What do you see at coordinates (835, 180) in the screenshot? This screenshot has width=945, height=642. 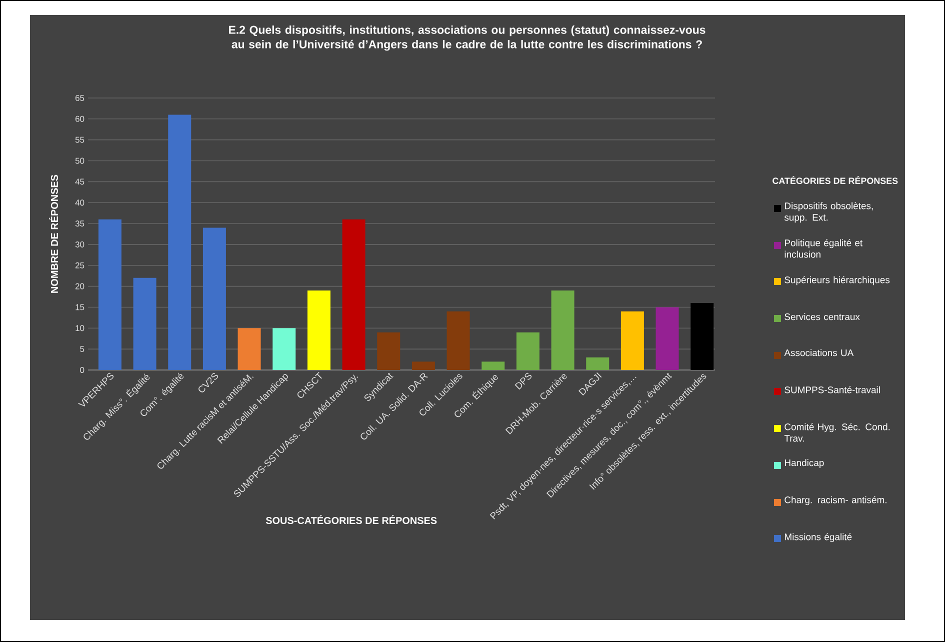 I see `legend-title: CATÉGORIES DE RÉPONSES` at bounding box center [835, 180].